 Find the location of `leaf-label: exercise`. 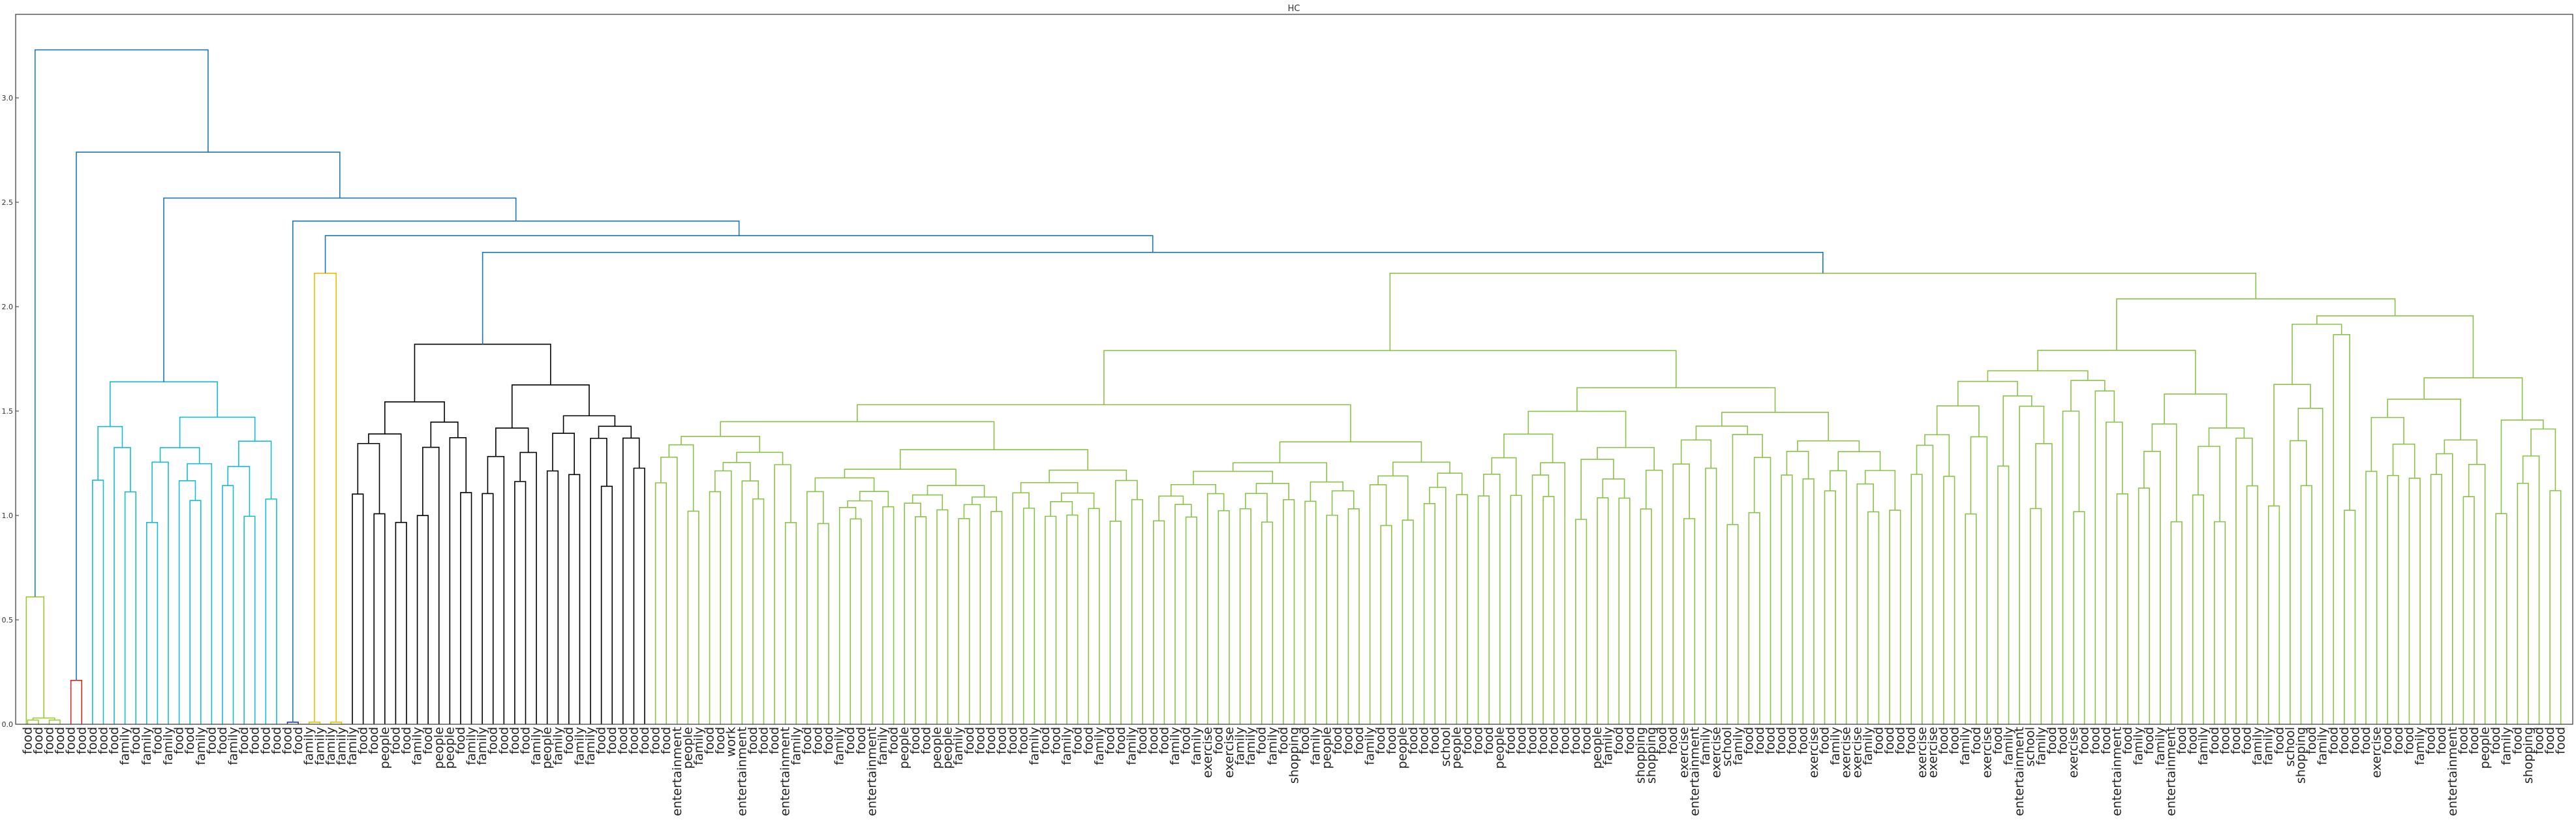

leaf-label: exercise is located at coordinates (1932, 752).